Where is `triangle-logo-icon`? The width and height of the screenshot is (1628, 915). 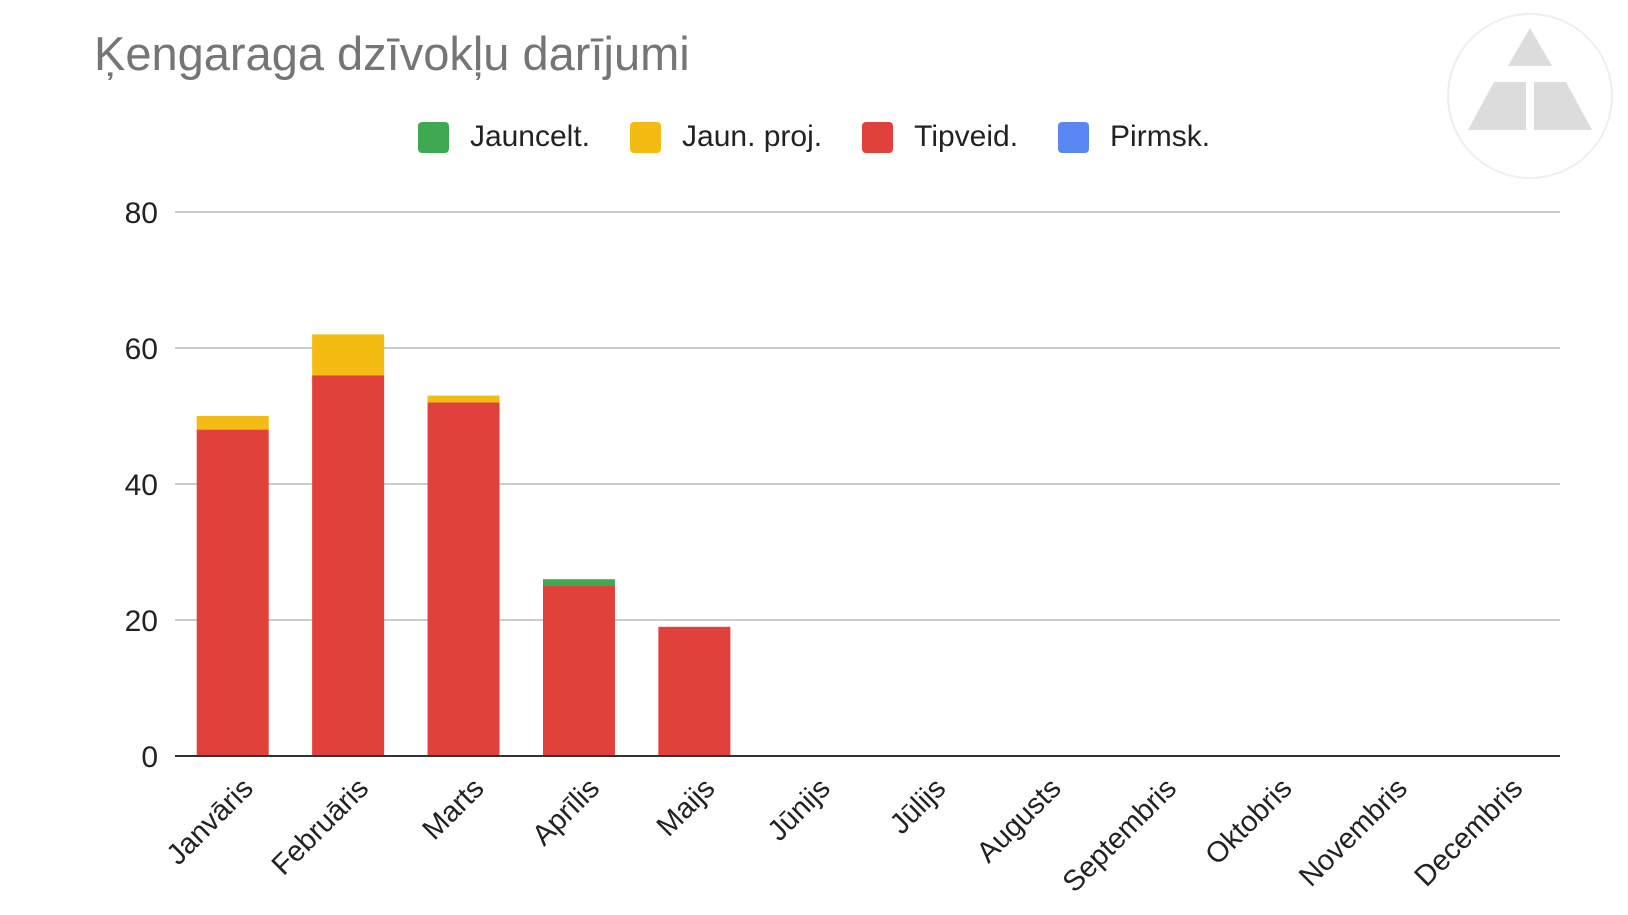
triangle-logo-icon is located at coordinates (1530, 96).